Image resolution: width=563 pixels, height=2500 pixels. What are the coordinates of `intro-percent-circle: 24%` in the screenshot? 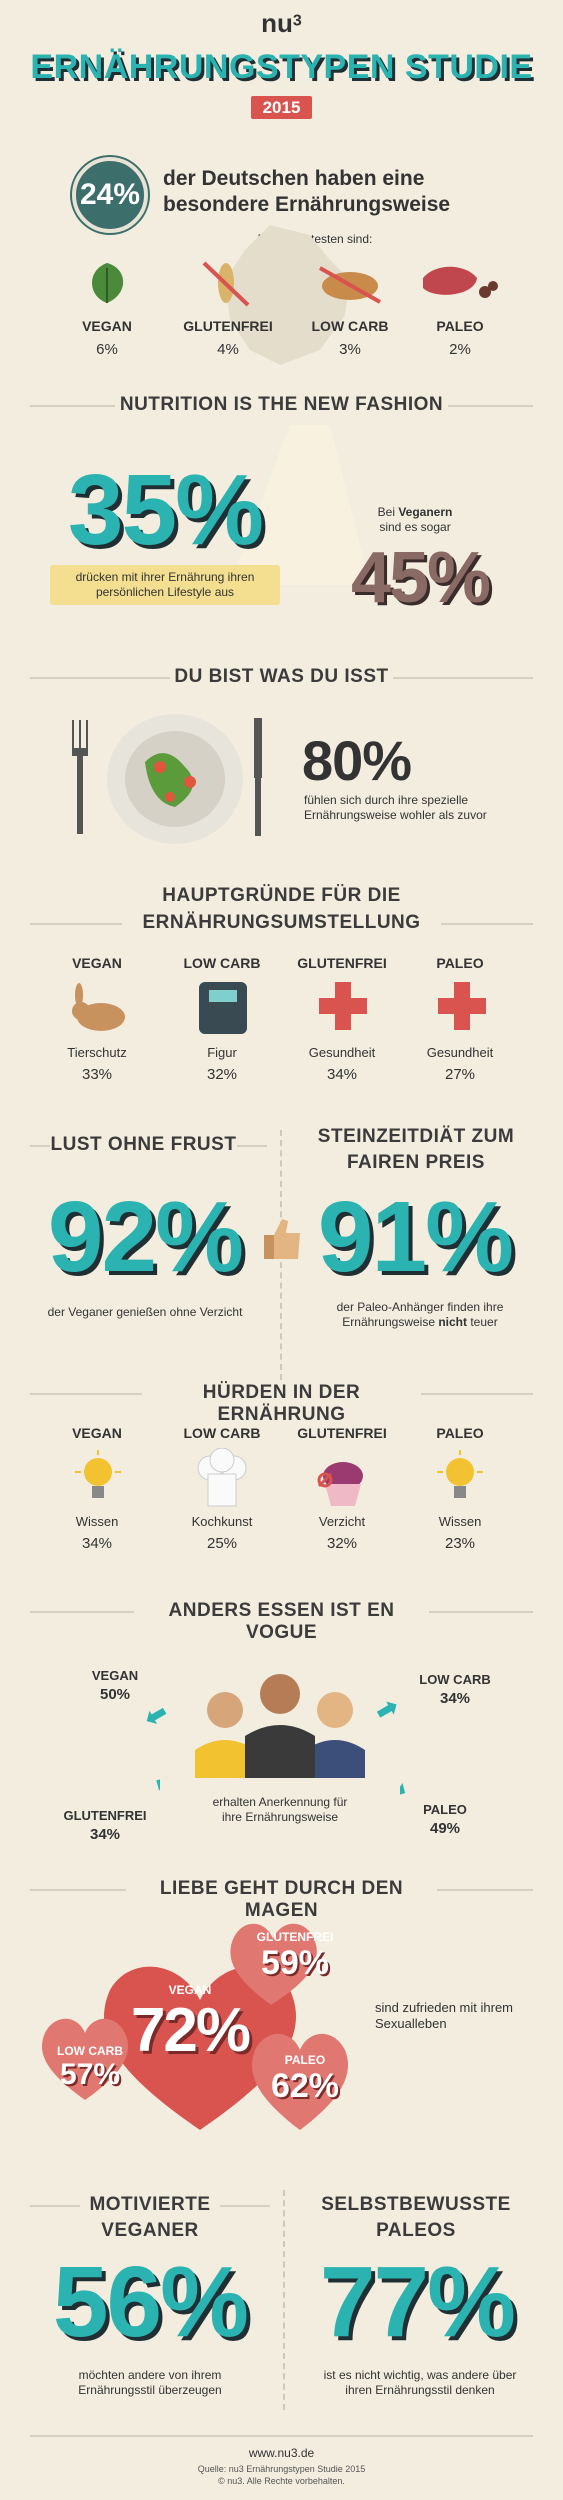 It's located at (110, 195).